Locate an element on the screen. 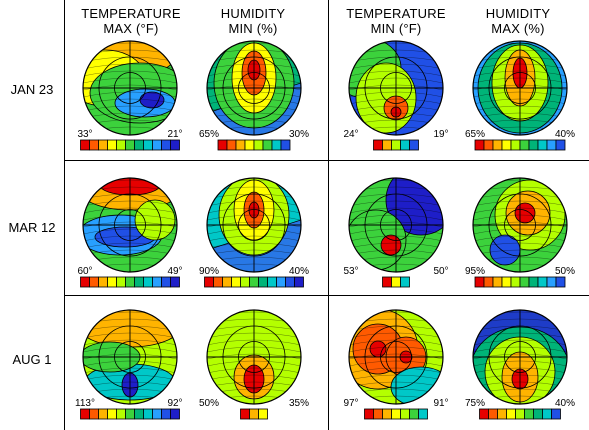 The height and width of the screenshot is (430, 589). scale-max-label: 50° is located at coordinates (440, 271).